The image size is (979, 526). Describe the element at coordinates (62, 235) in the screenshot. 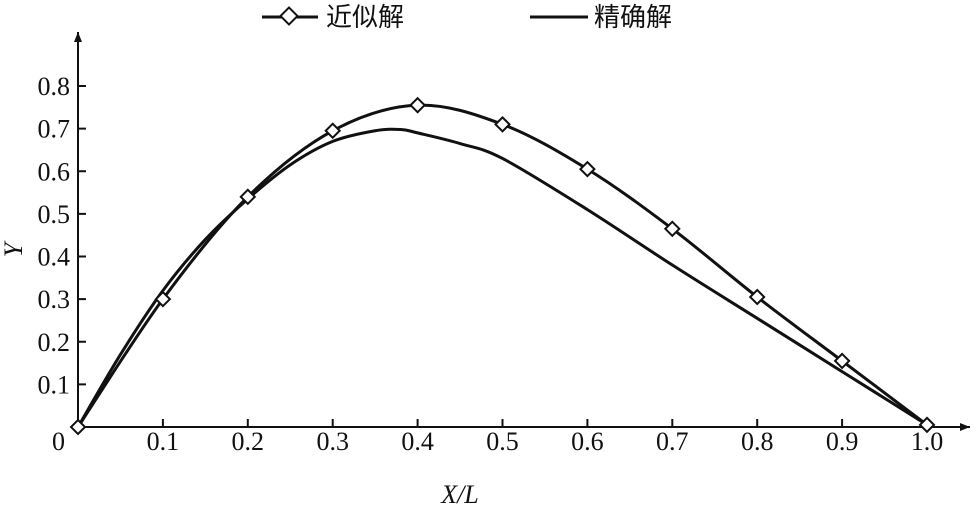

I see `y-axis-ticks: 0.1 0.2 0.3 0.4 0.5 0.6 0.7 0.8` at that location.